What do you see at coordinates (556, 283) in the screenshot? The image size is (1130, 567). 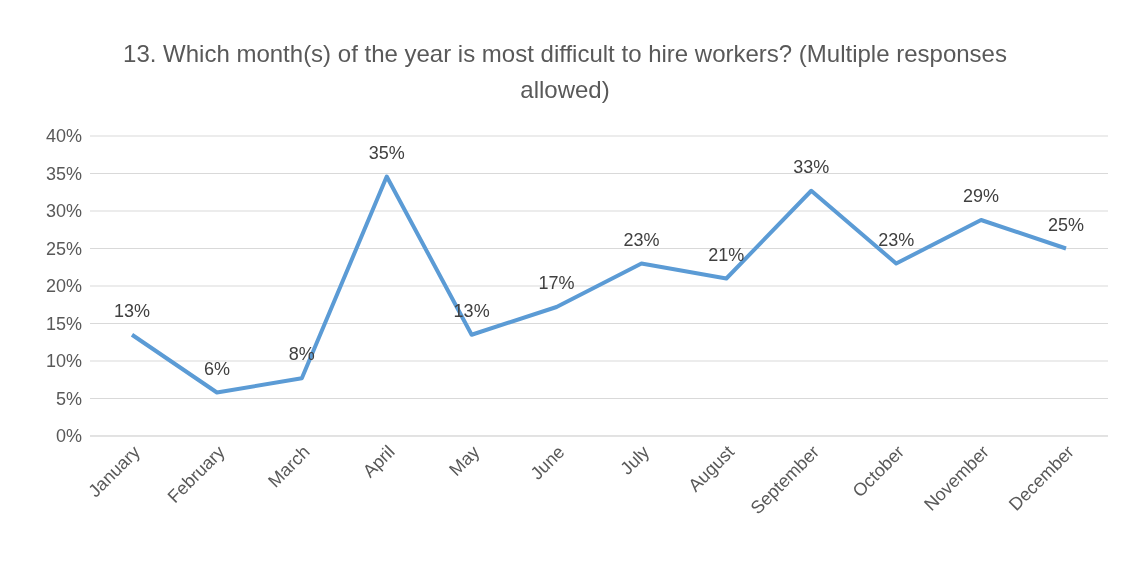 I see `data-label: 17%` at bounding box center [556, 283].